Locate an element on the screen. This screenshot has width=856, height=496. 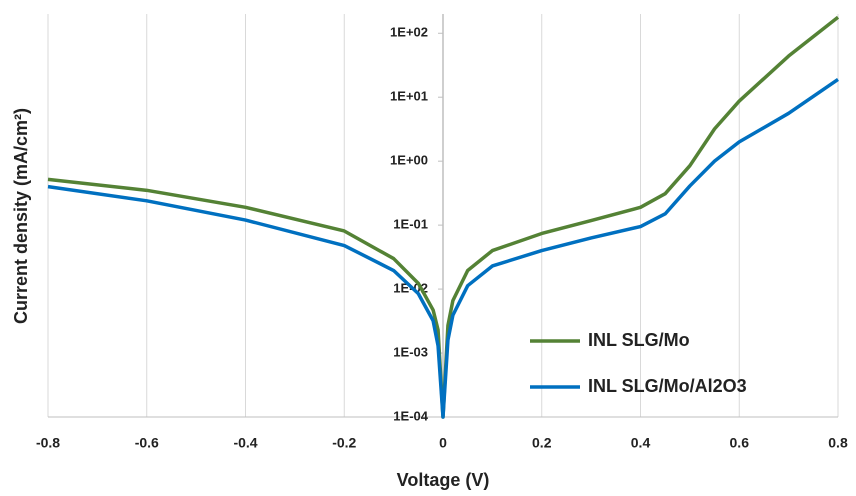
x-tick-label: -0.8 is located at coordinates (48, 443).